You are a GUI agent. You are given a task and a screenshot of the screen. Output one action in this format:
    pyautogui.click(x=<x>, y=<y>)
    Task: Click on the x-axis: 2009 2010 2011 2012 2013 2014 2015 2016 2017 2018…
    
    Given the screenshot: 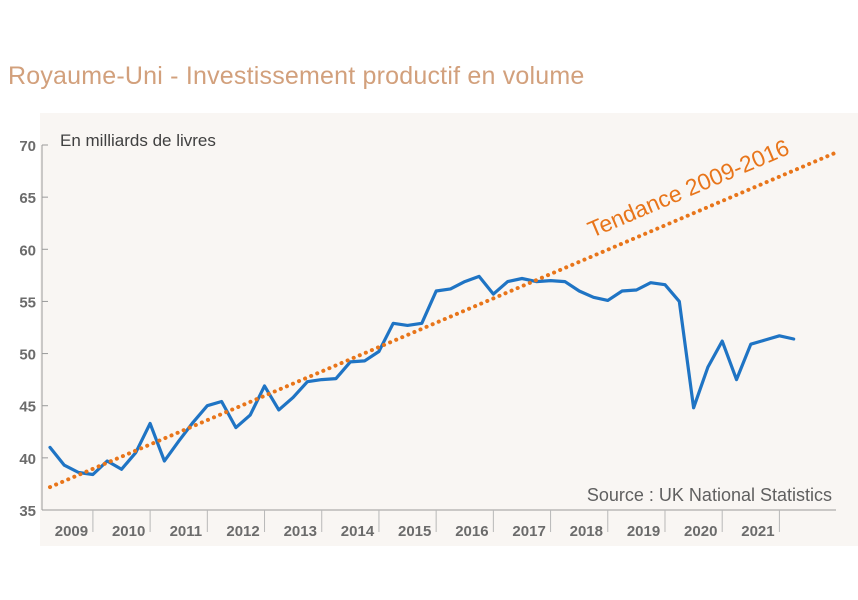 What is the action you would take?
    pyautogui.click(x=439, y=524)
    